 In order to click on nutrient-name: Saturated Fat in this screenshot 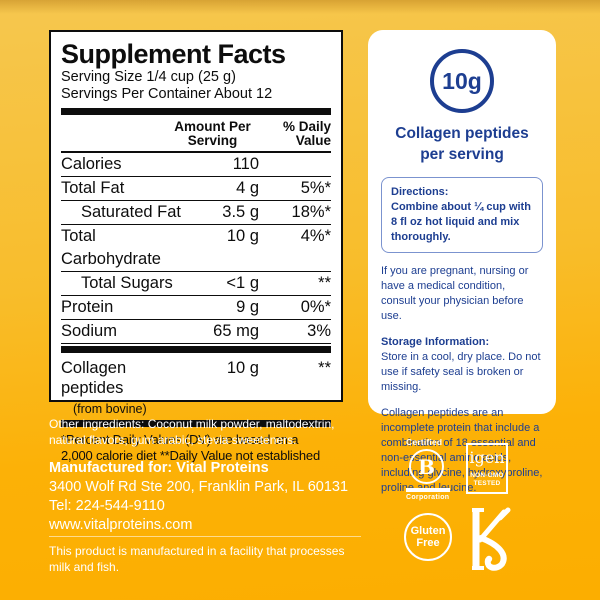, I will do `click(131, 212)`.